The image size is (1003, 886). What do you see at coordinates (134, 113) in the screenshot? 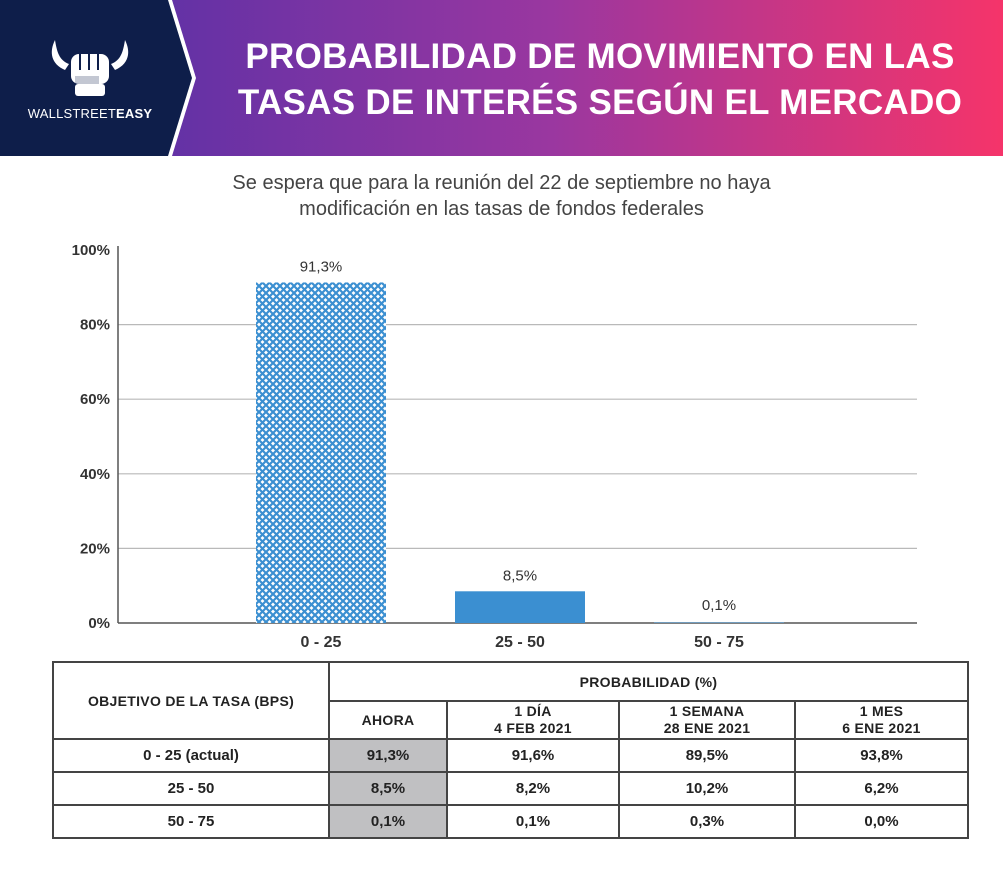
I see `brand-suffix: EASY` at bounding box center [134, 113].